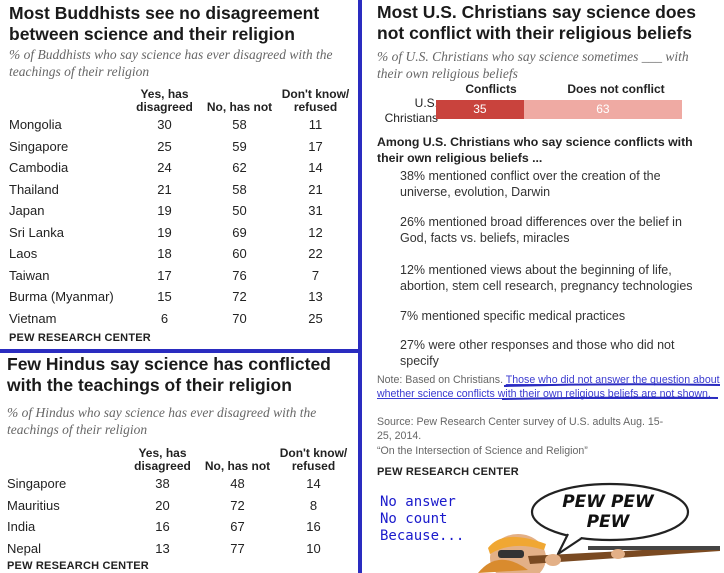  What do you see at coordinates (181, 297) in the screenshot?
I see `table-row: Burma (Myanmar) 15 72 13` at bounding box center [181, 297].